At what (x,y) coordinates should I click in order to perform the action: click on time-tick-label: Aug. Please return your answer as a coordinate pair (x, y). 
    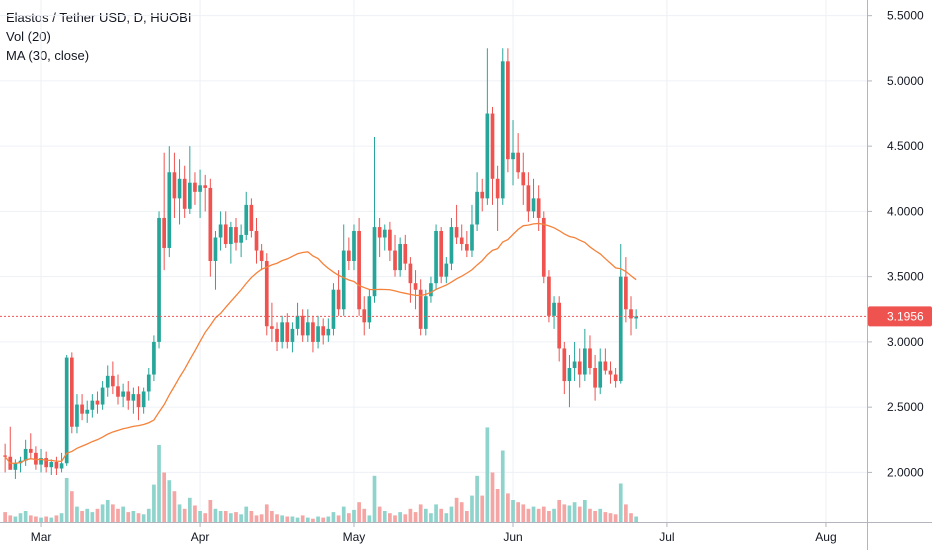
    Looking at the image, I should click on (825, 537).